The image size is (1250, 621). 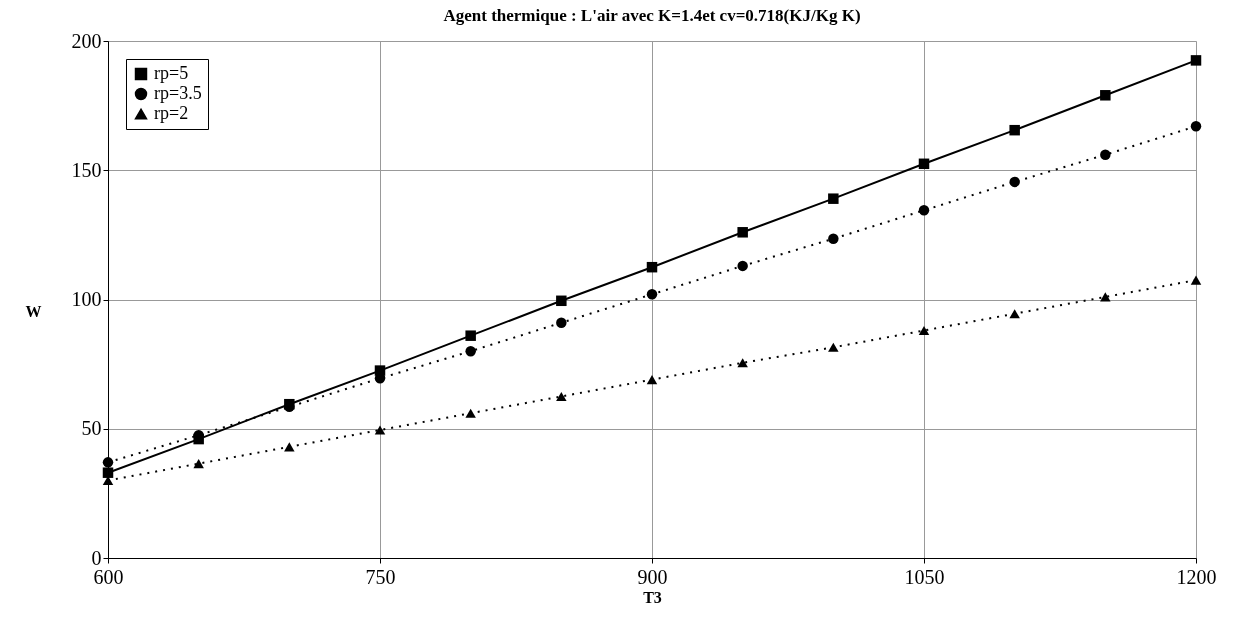 I want to click on x-tick-label: 1200, so click(x=1196, y=576).